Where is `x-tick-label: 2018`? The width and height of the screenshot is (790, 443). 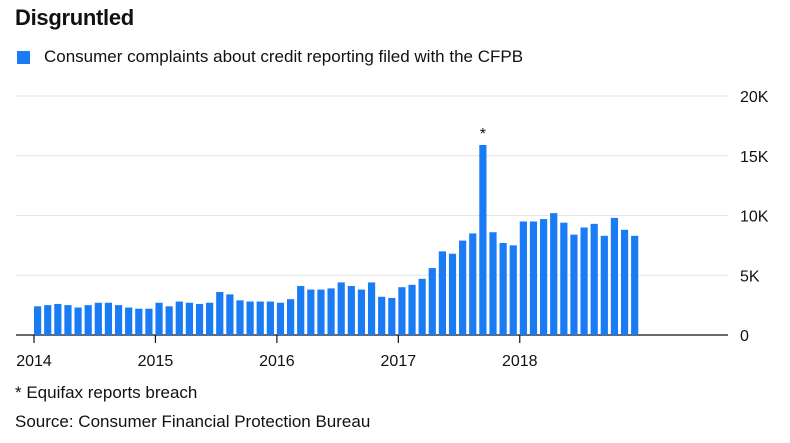
x-tick-label: 2018 is located at coordinates (520, 361).